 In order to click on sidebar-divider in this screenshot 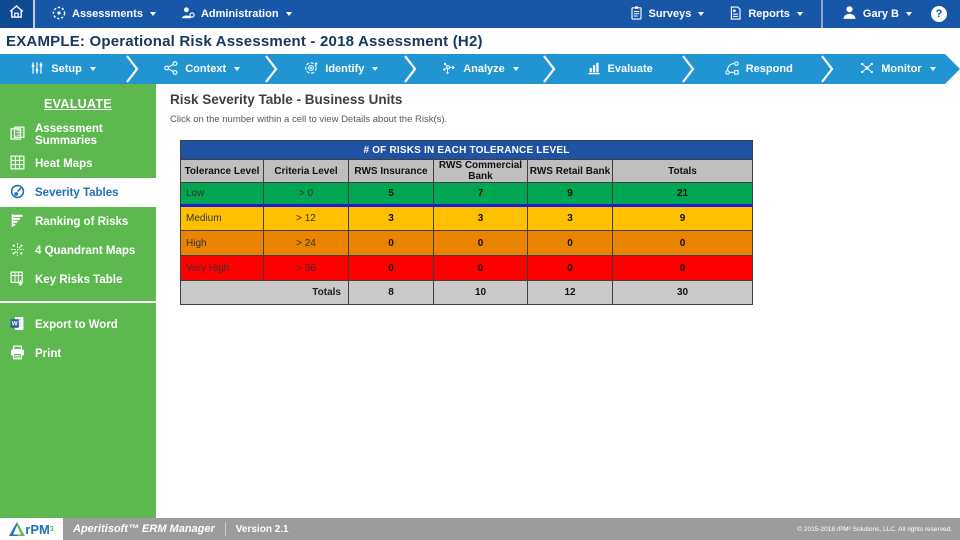, I will do `click(78, 302)`.